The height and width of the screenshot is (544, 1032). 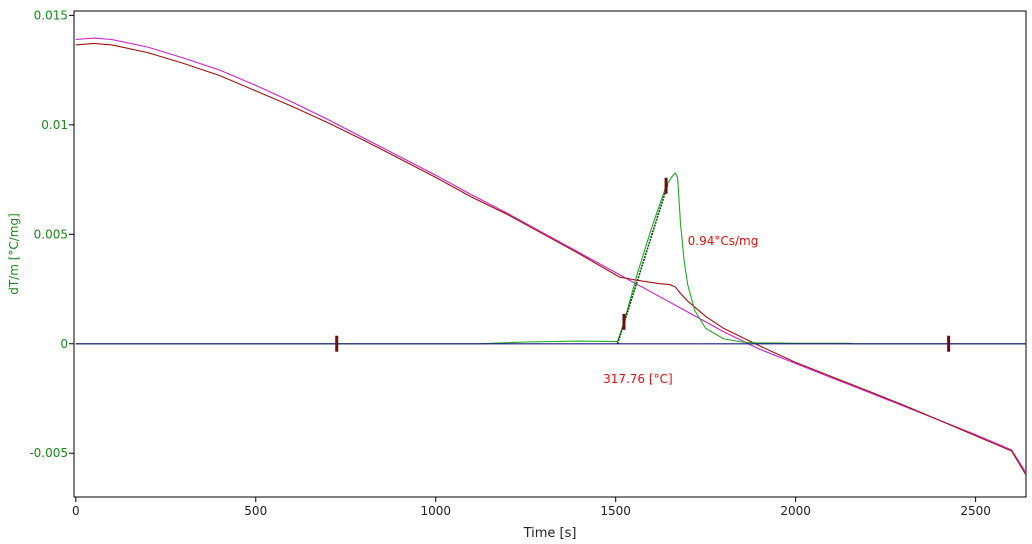 I want to click on x-axis-label: Time [s], so click(x=550, y=533).